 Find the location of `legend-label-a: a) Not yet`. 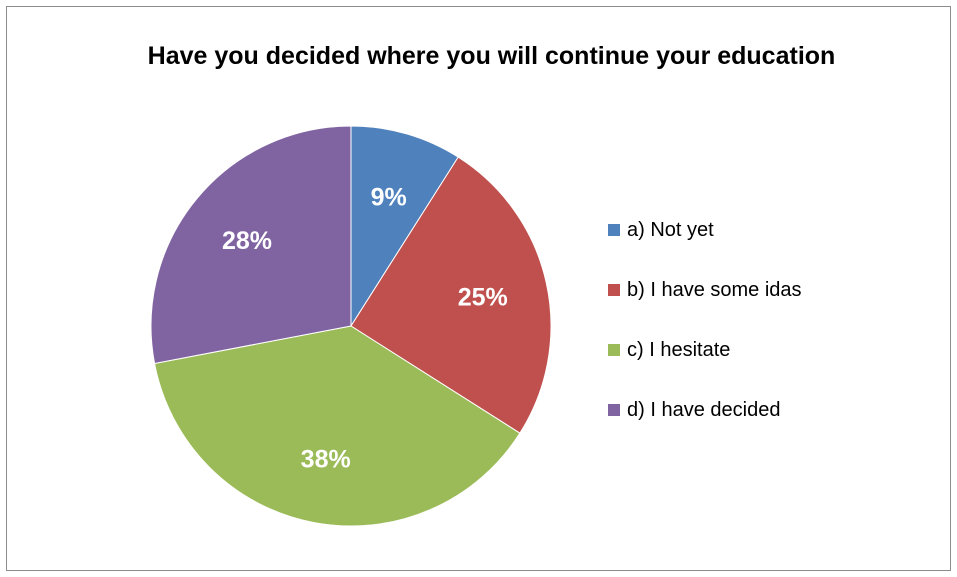

legend-label-a: a) Not yet is located at coordinates (670, 229).